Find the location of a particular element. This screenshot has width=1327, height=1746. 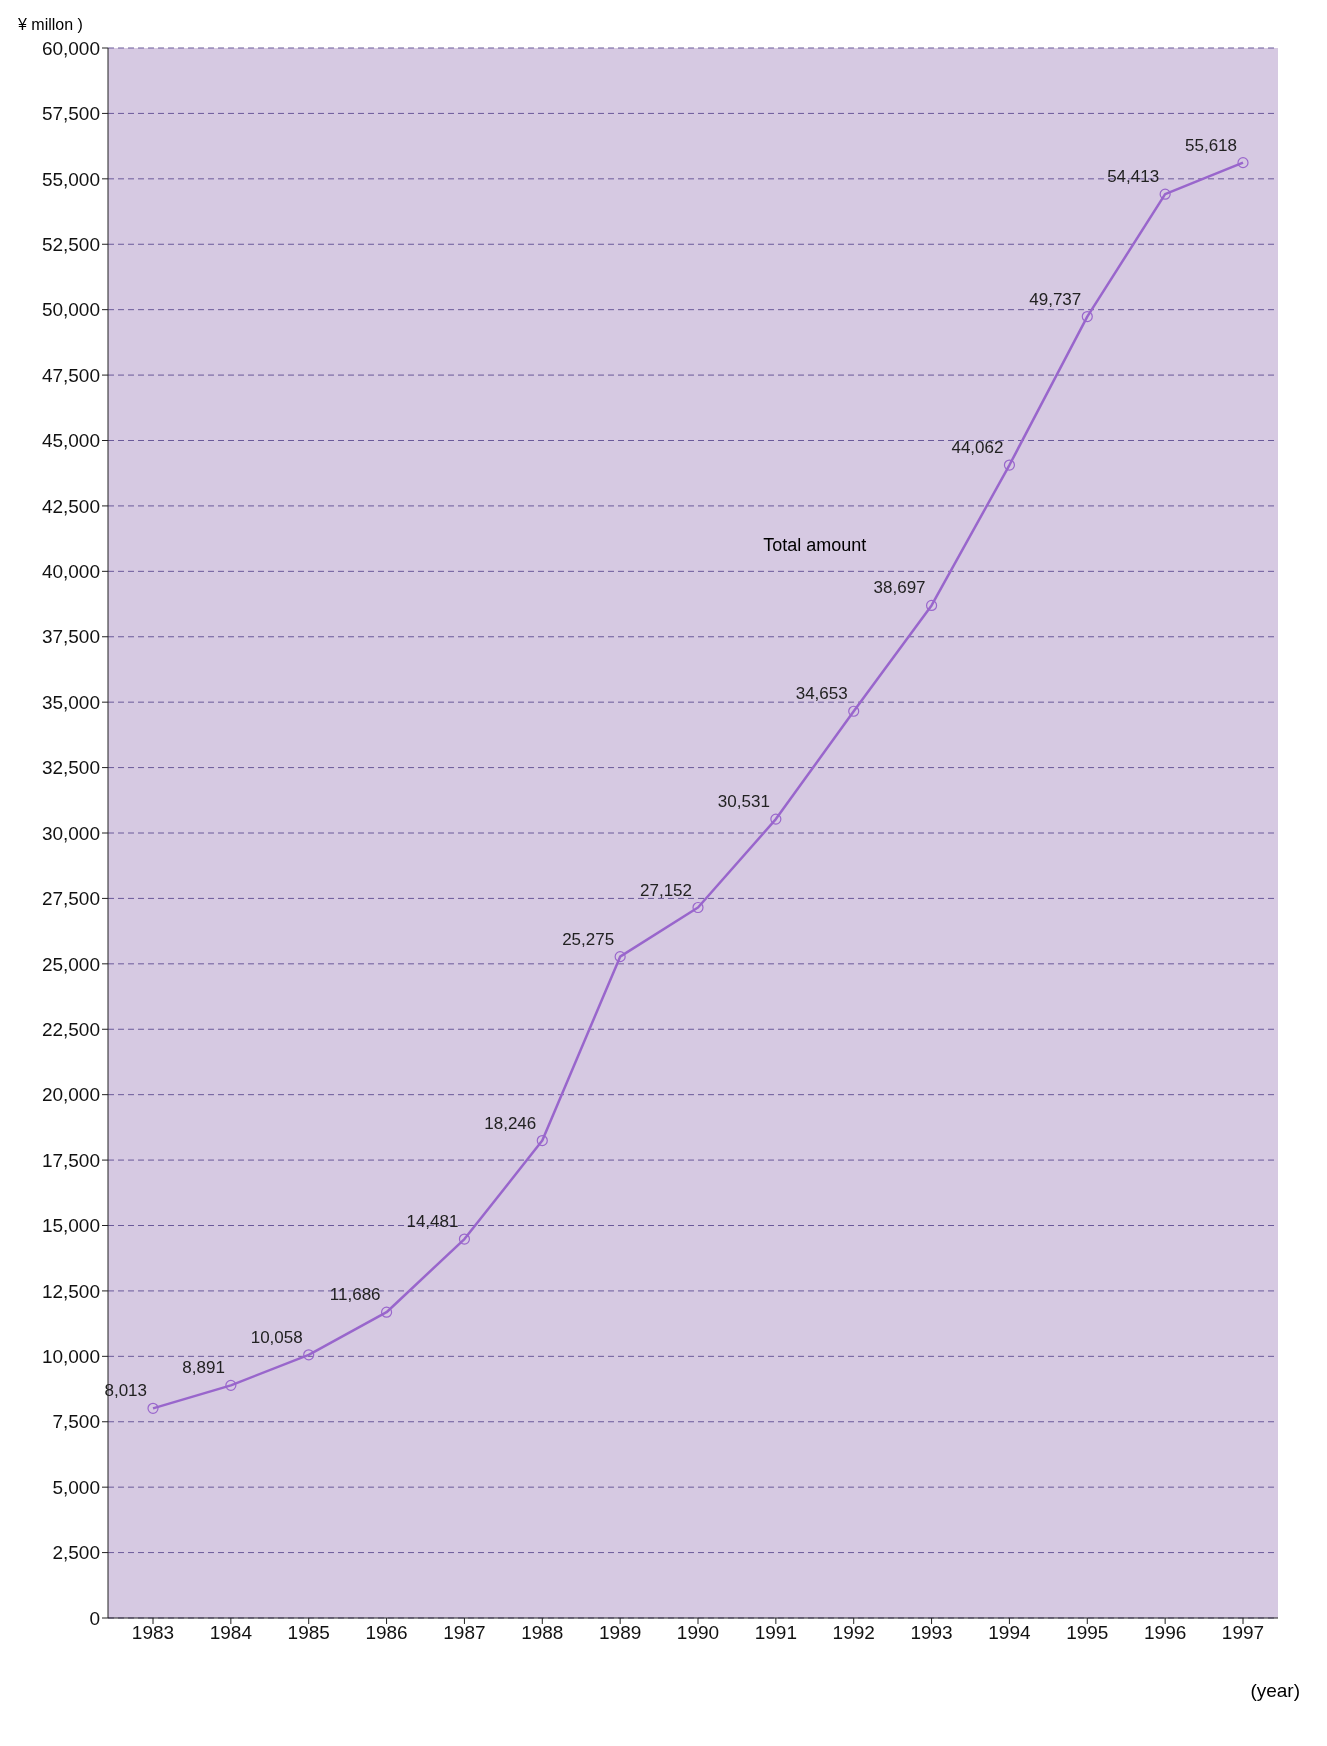

y-tick-label: 10,000 is located at coordinates (70, 1357).